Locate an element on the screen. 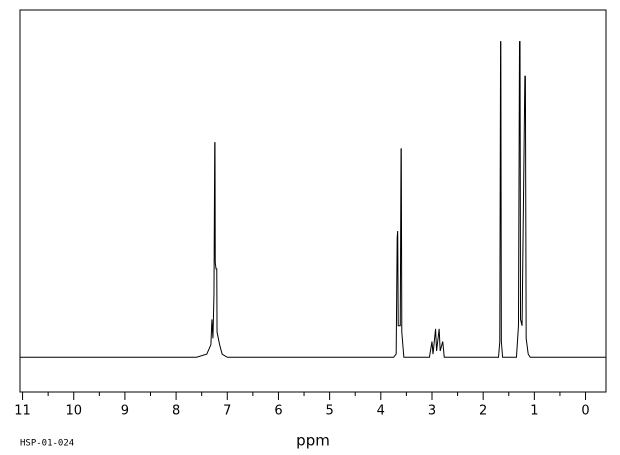 This screenshot has height=455, width=620. x-tick-label: 2 is located at coordinates (483, 411).